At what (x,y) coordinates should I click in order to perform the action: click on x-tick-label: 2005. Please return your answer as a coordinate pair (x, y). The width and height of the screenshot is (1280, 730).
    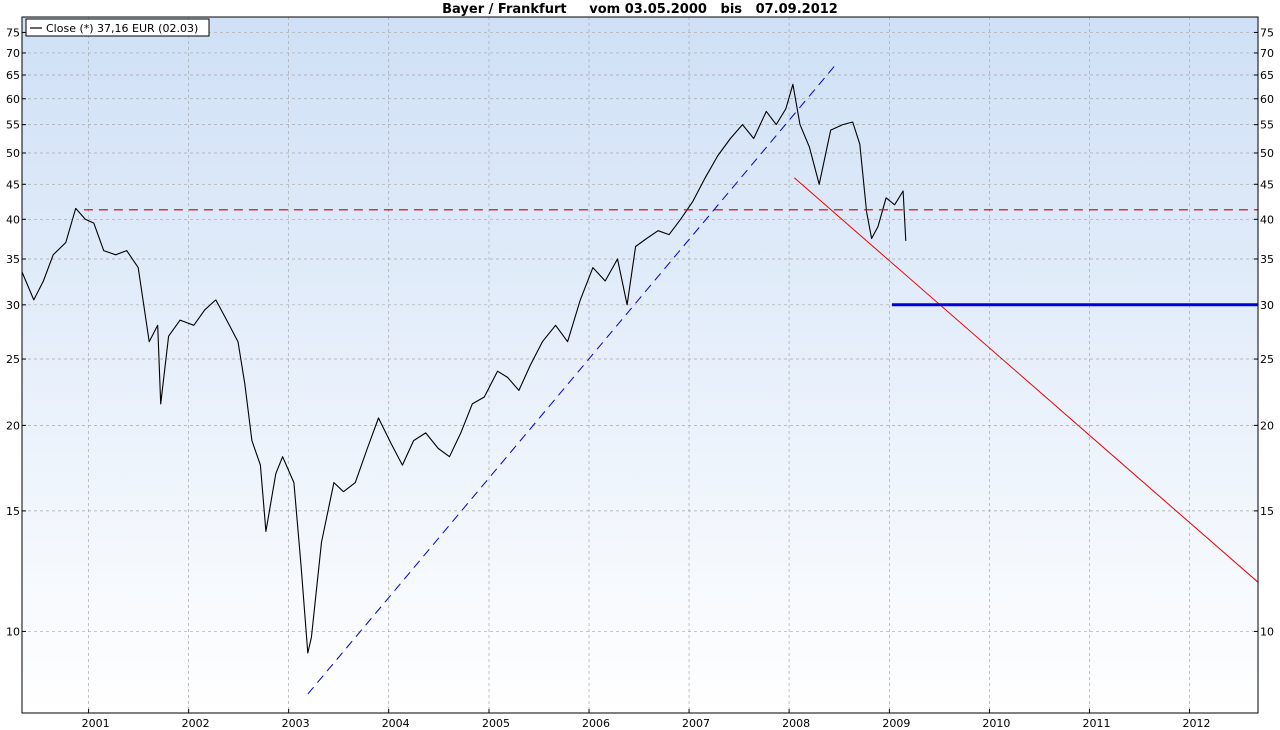
    Looking at the image, I should click on (496, 723).